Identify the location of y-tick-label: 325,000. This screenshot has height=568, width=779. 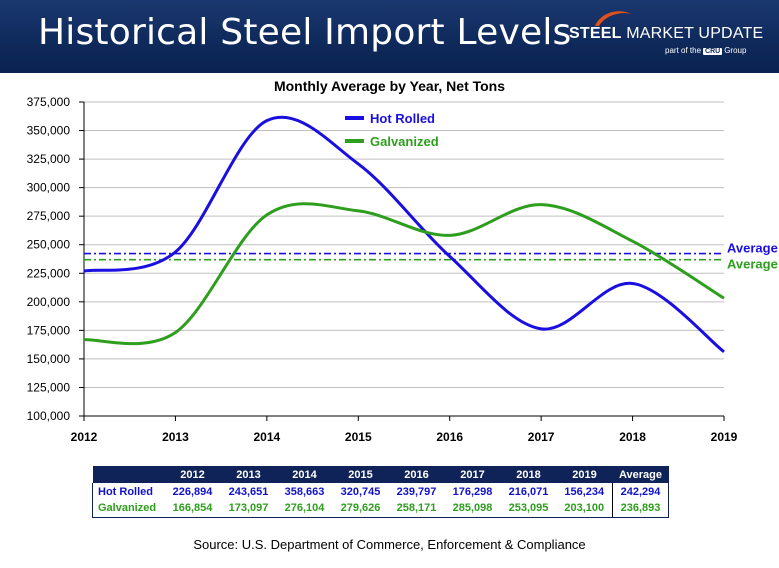
(49, 159).